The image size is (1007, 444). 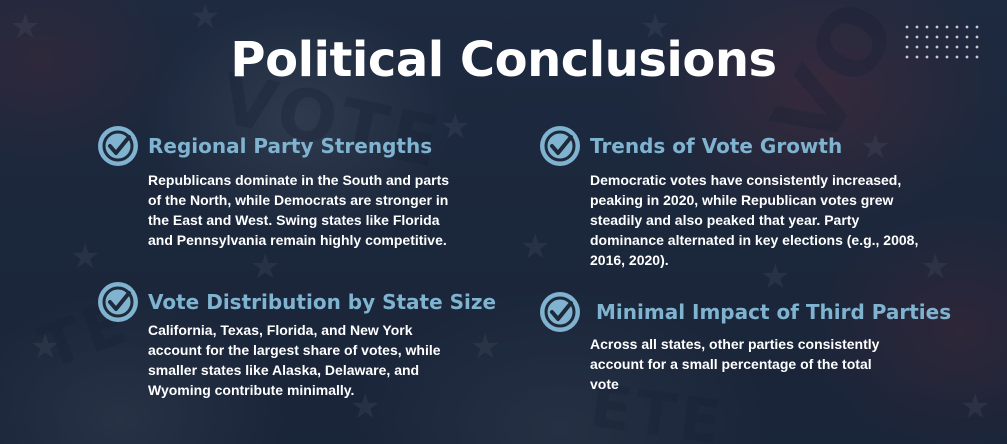 What do you see at coordinates (290, 146) in the screenshot?
I see `card-heading: Regional Party Strengths` at bounding box center [290, 146].